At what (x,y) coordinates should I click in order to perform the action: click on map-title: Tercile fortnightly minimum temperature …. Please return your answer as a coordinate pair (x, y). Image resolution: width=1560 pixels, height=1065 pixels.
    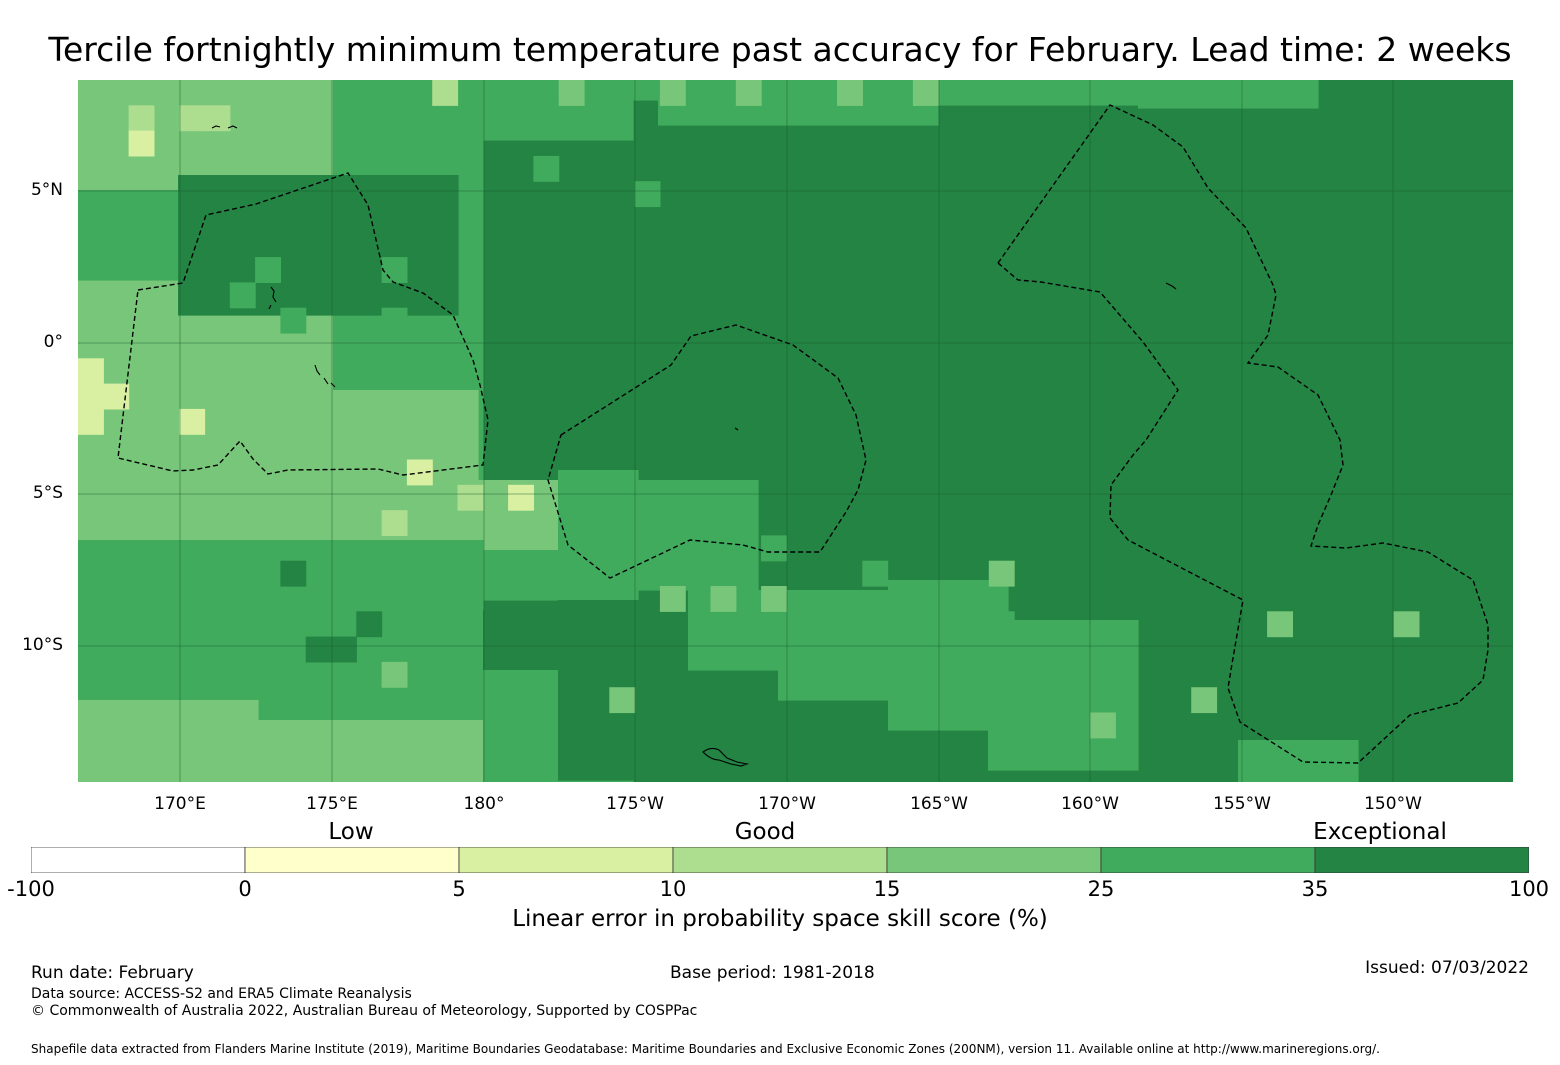
    Looking at the image, I should click on (780, 49).